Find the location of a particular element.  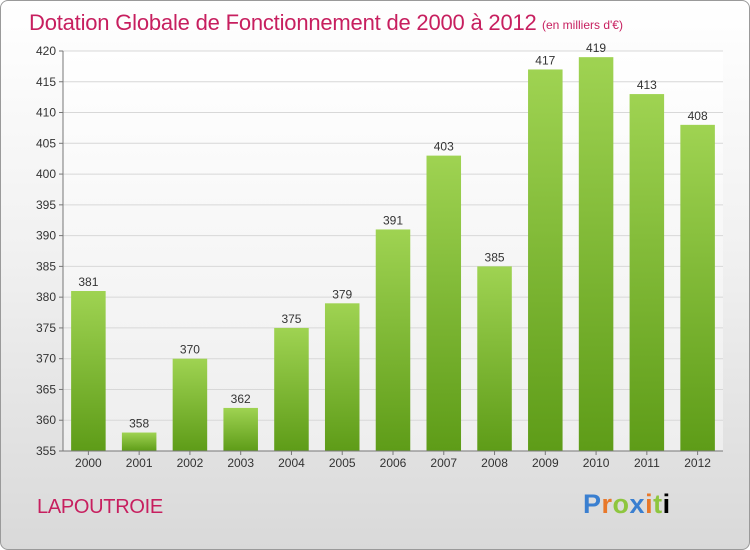

data-label-2009: 417 is located at coordinates (545, 60).